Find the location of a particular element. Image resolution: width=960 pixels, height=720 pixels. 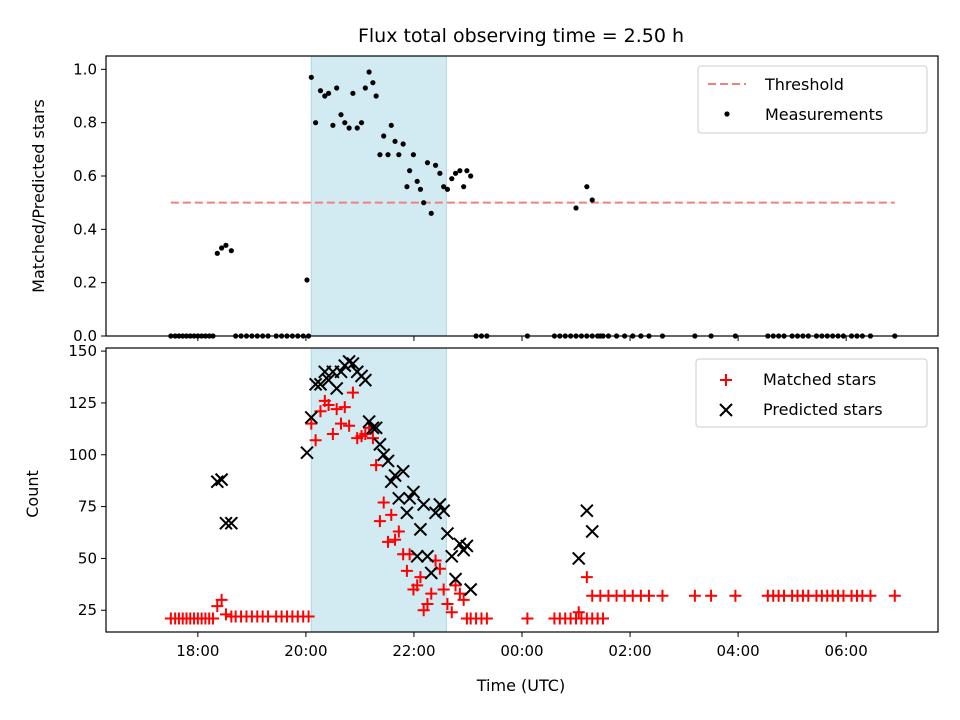

x-tick-label: 20:00 is located at coordinates (305, 651).